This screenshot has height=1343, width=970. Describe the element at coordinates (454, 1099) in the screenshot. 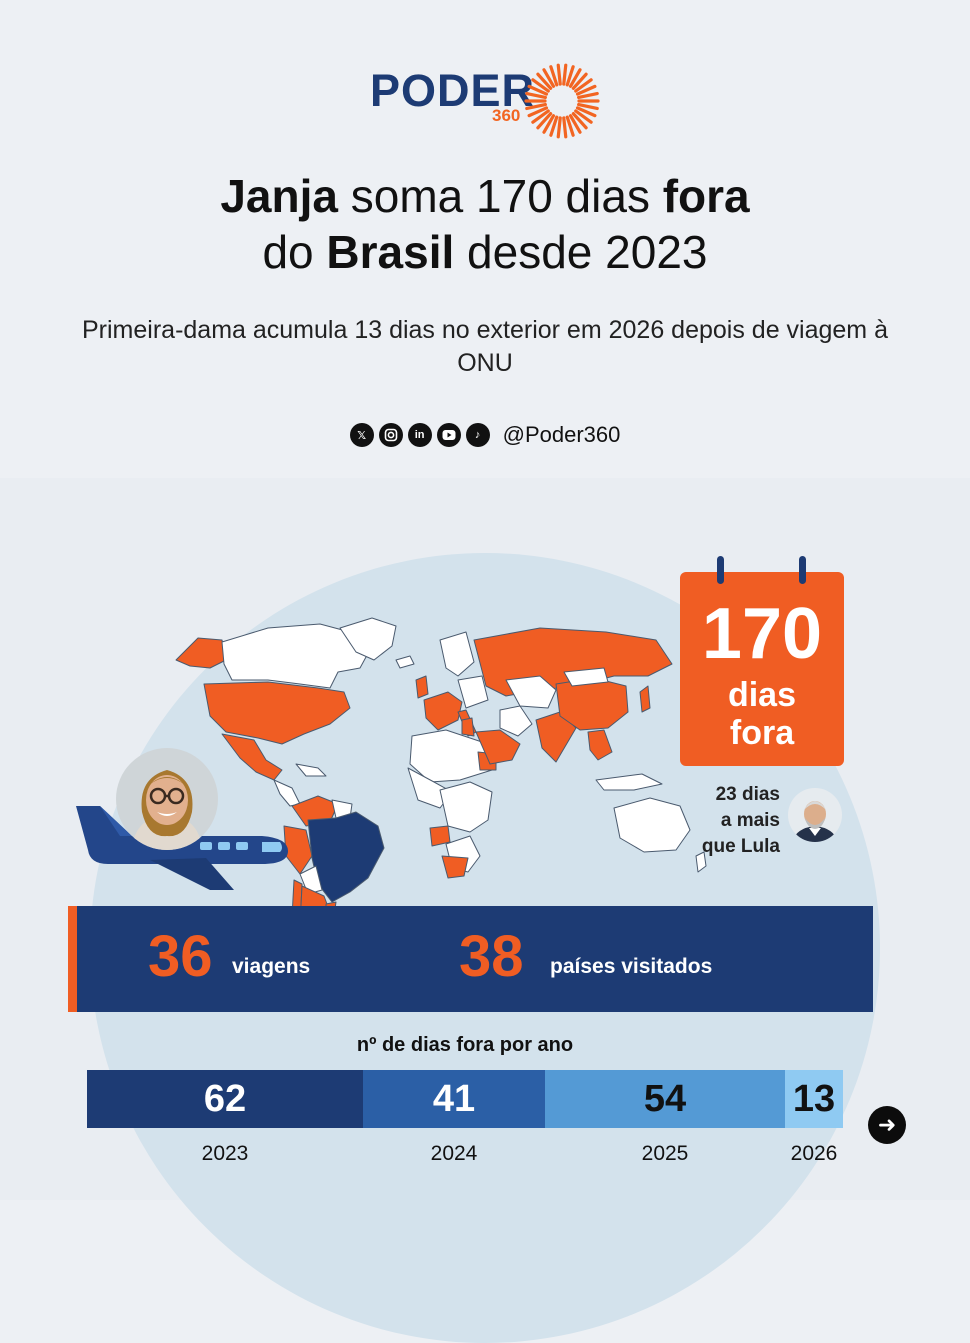

I see `bar-segment-2024: 41` at that location.